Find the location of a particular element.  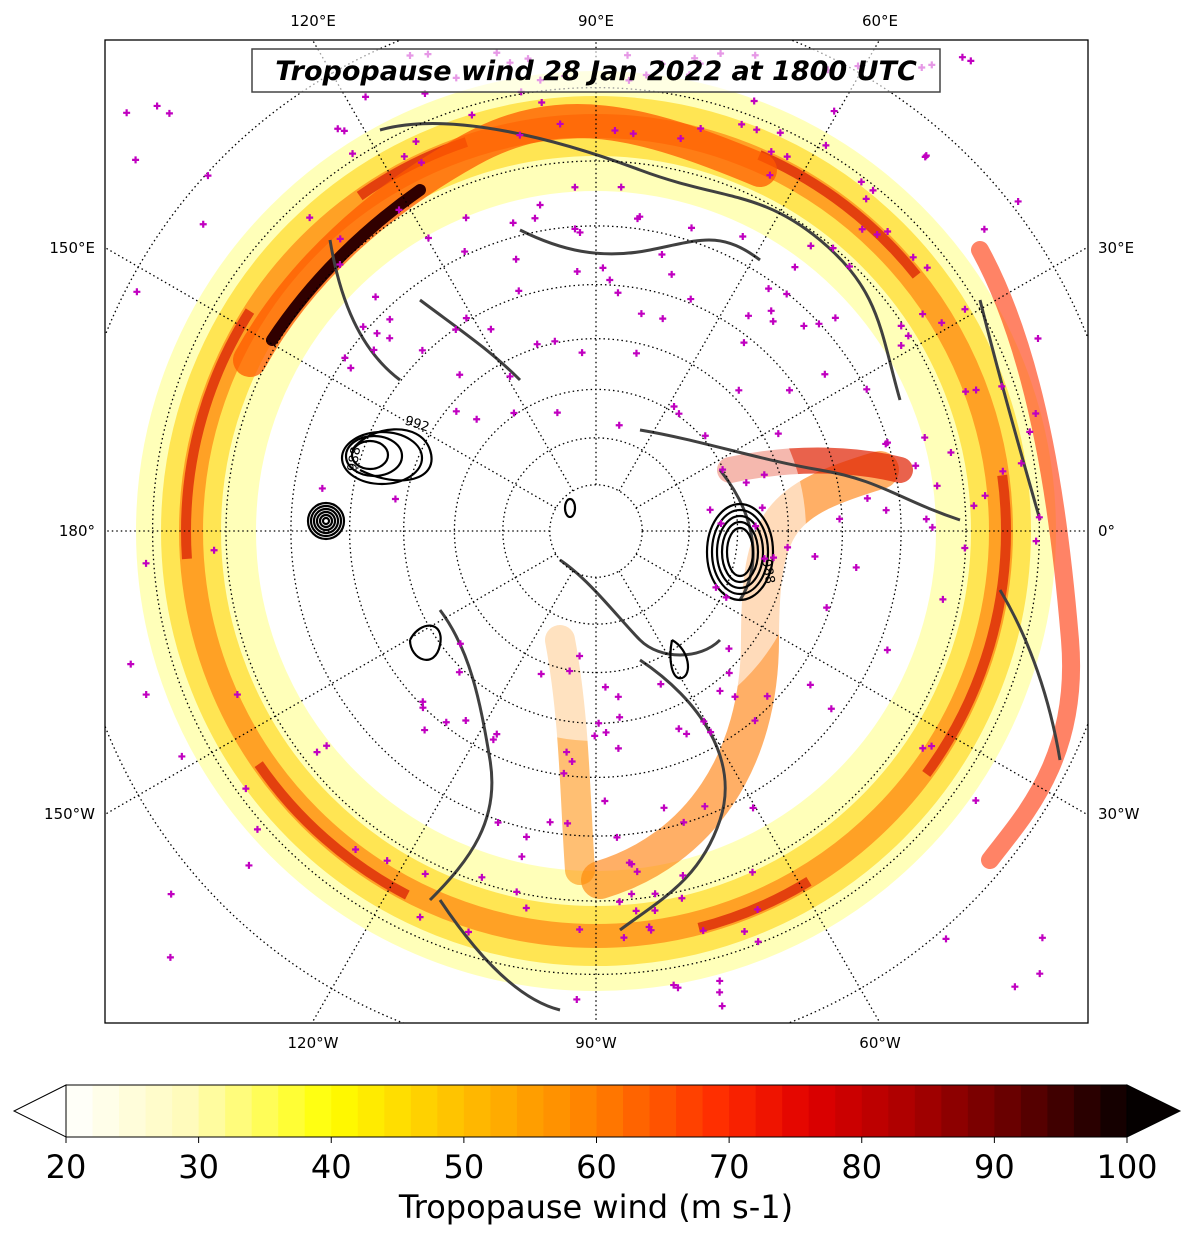

contour-label-988-west: 988 is located at coordinates (354, 459).